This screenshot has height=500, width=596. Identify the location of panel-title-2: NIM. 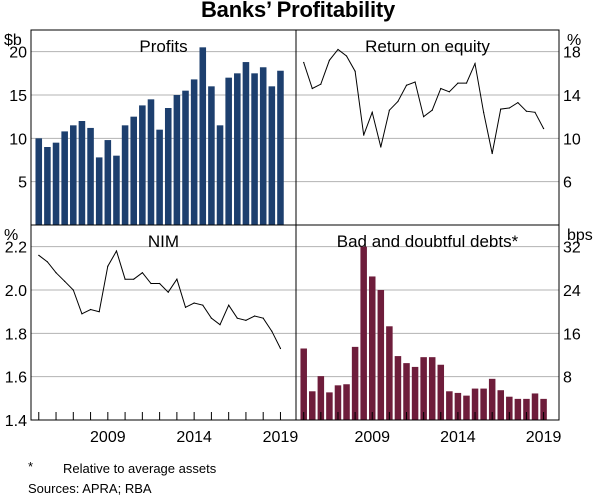
(163, 241).